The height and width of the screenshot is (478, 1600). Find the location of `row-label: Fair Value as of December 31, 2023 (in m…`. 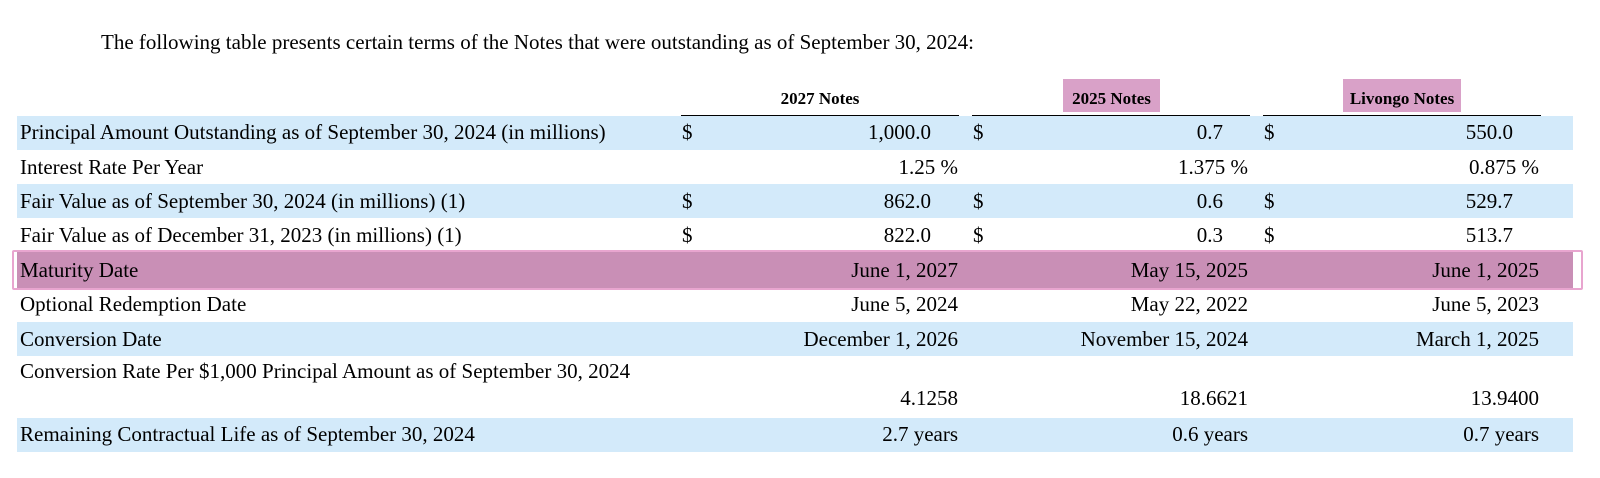

row-label: Fair Value as of December 31, 2023 (in m… is located at coordinates (241, 235).